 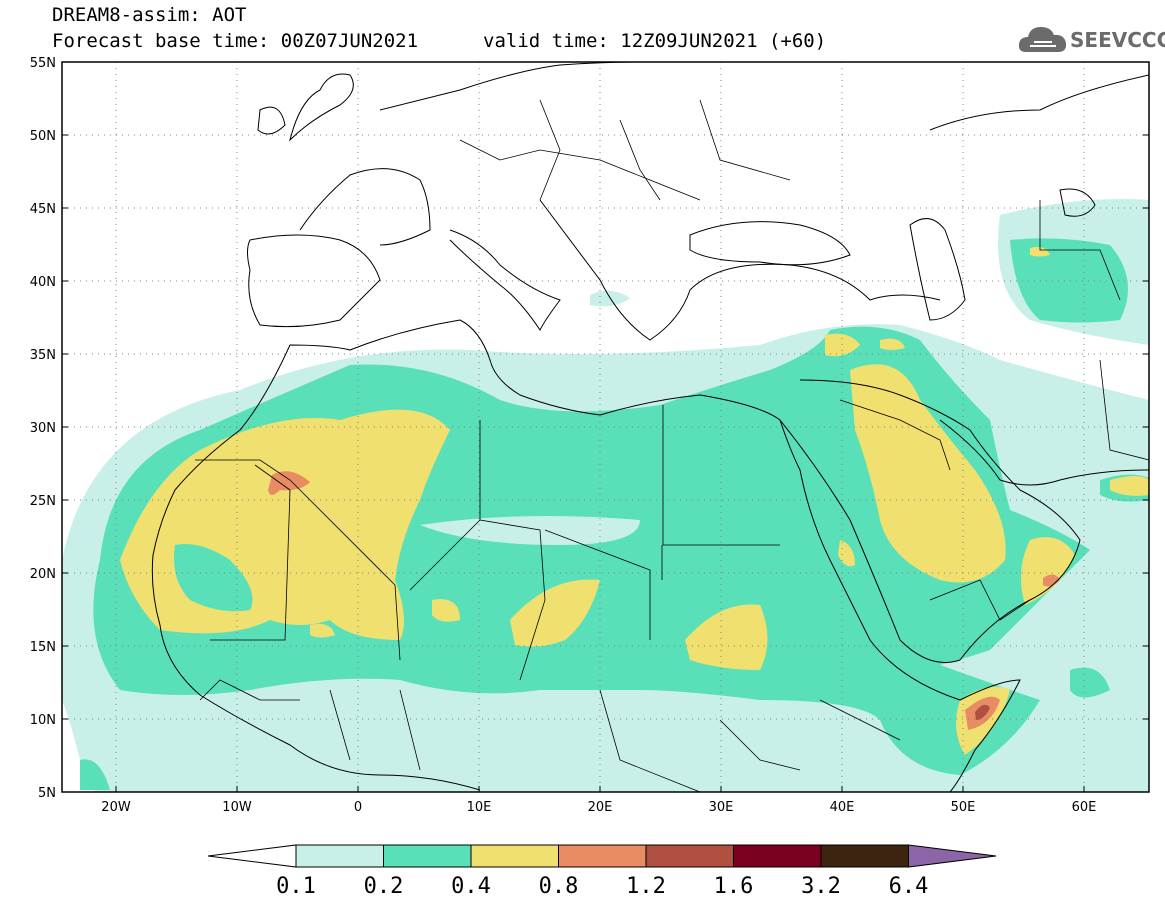 I want to click on colorbar-label: 0.1, so click(x=296, y=886).